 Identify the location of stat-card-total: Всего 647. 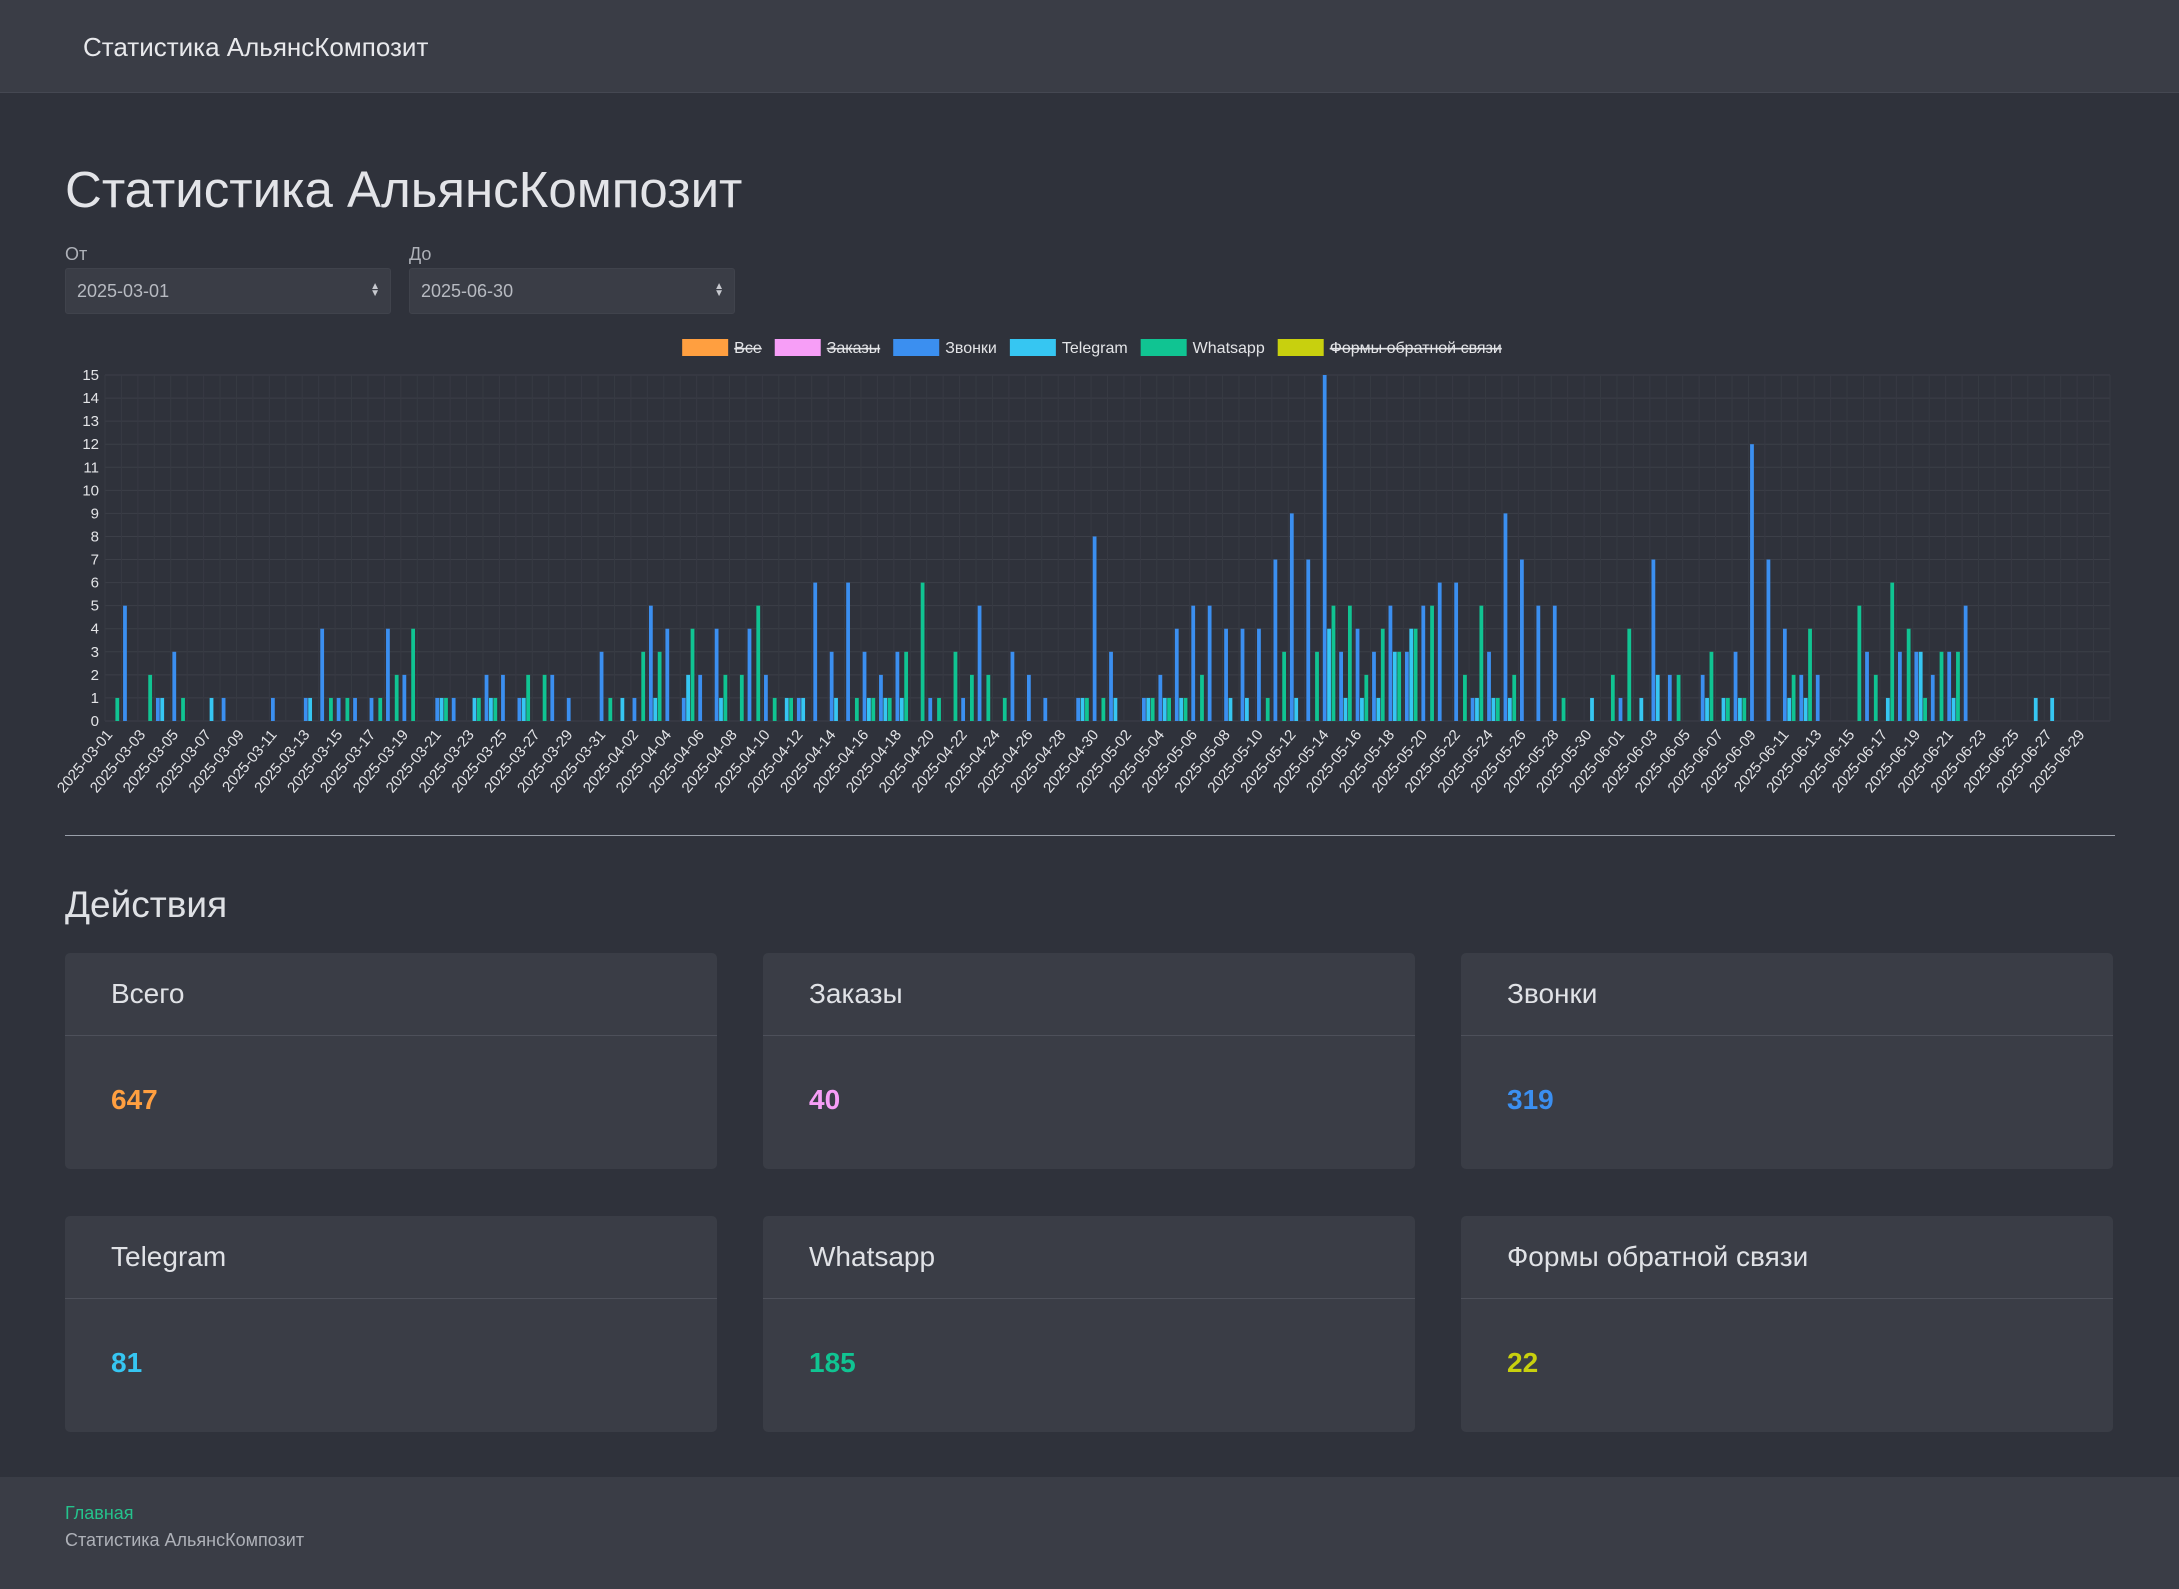
(391, 1061).